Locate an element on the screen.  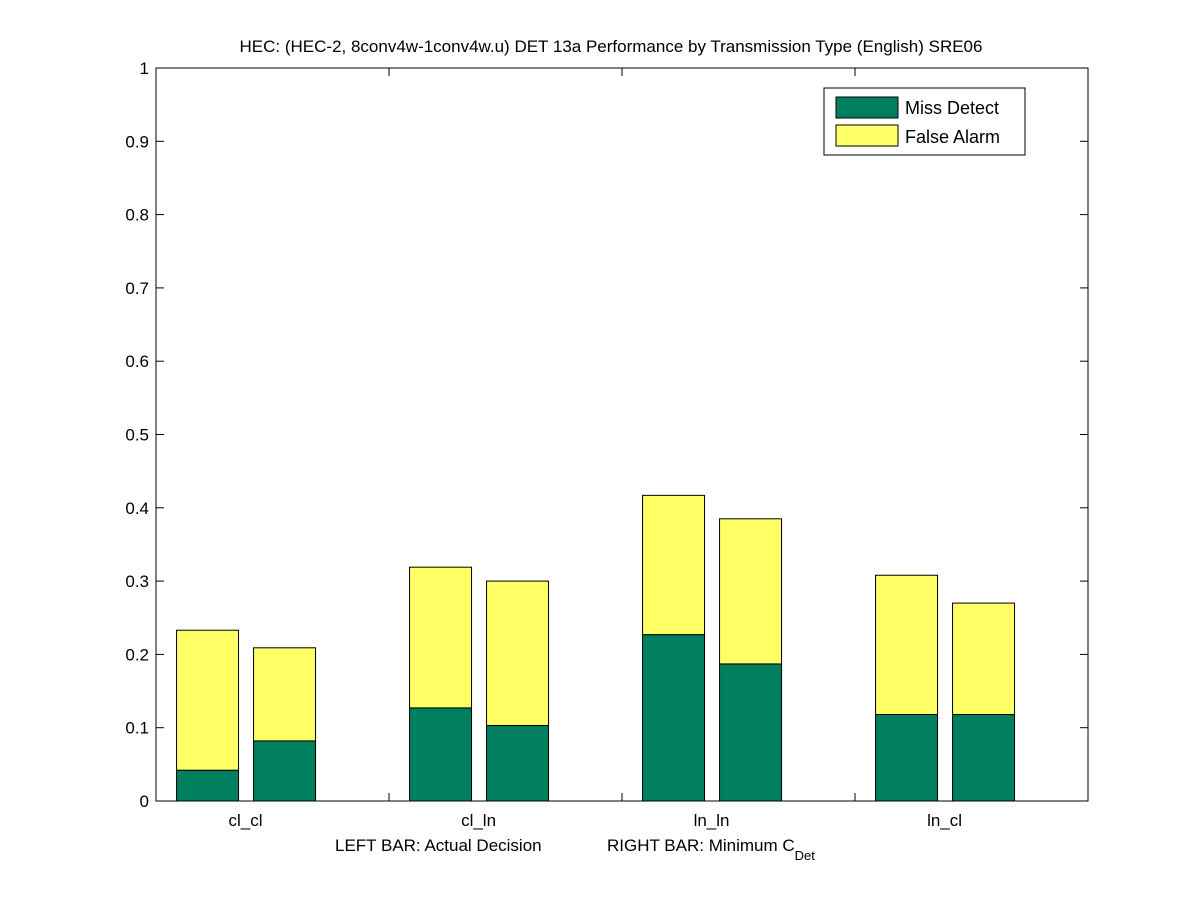
y-tick-label: 0.6 is located at coordinates (137, 361).